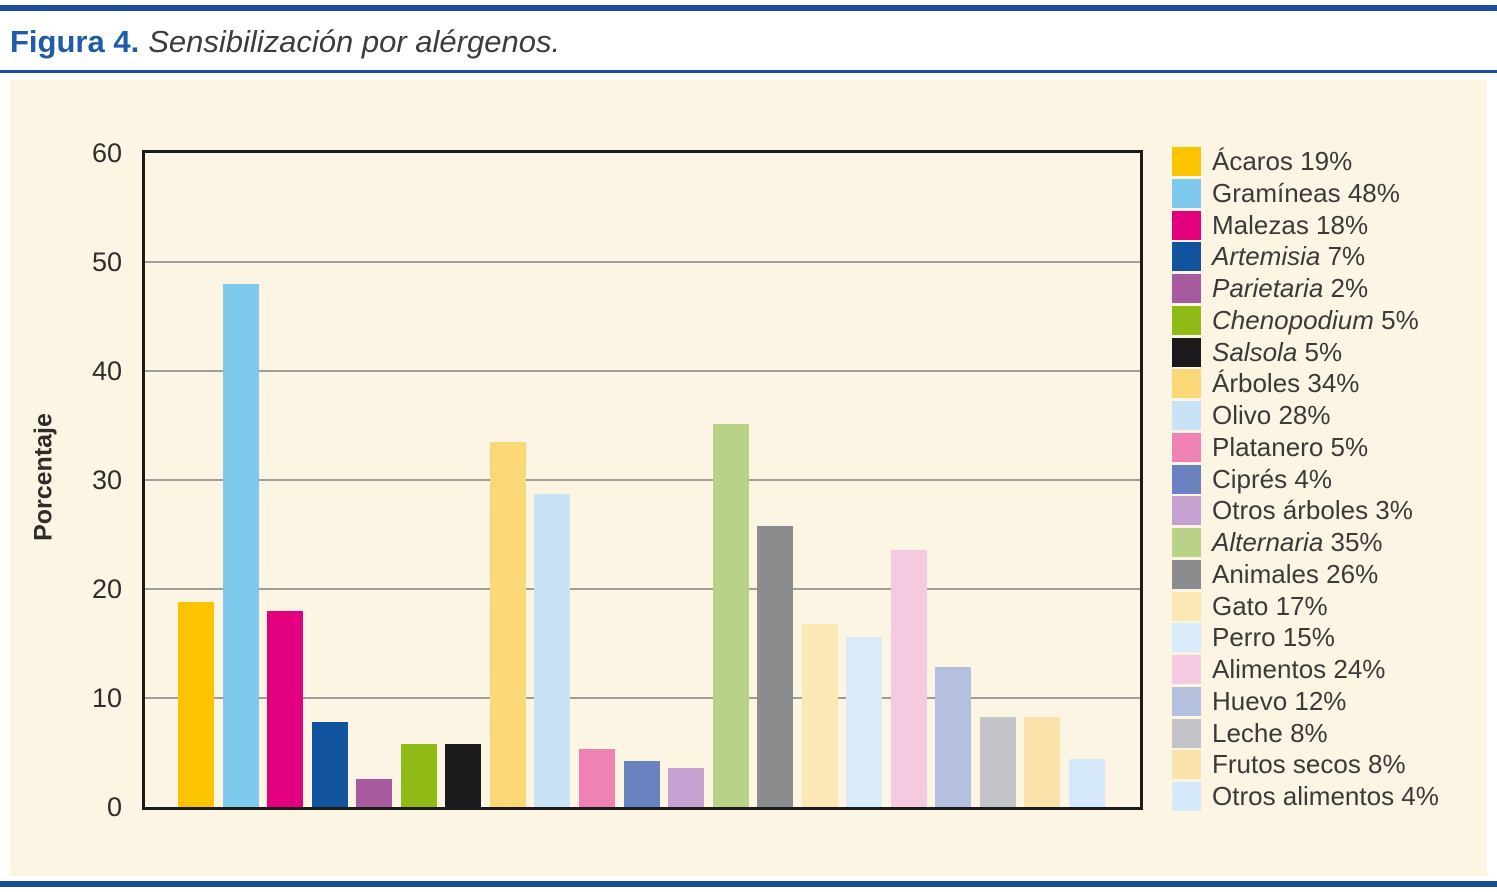 The height and width of the screenshot is (892, 1497). I want to click on figure-title: Figura 4. Sensibilización por alérgenos., so click(285, 42).